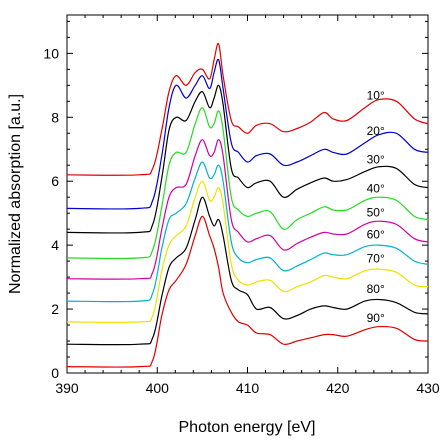 Image resolution: width=447 pixels, height=442 pixels. What do you see at coordinates (248, 388) in the screenshot?
I see `x-tick-label: 410` at bounding box center [248, 388].